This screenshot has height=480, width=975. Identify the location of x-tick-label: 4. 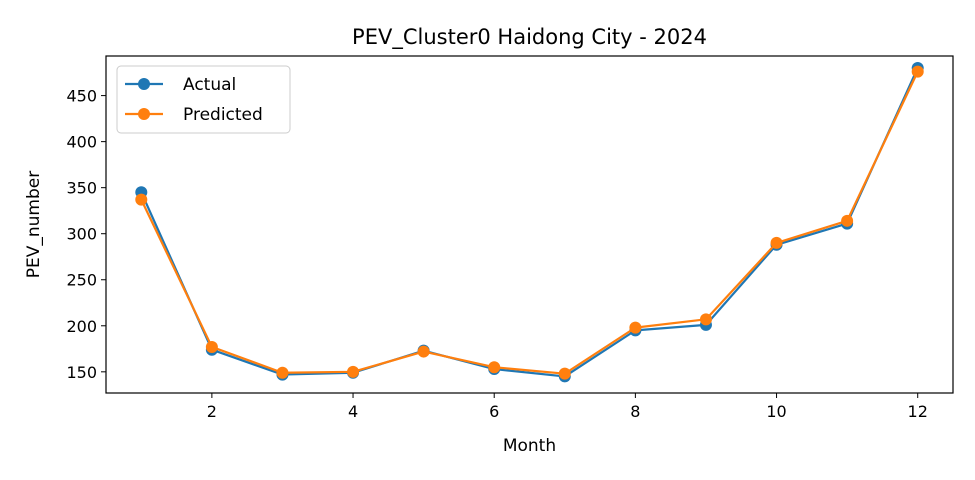
(353, 411).